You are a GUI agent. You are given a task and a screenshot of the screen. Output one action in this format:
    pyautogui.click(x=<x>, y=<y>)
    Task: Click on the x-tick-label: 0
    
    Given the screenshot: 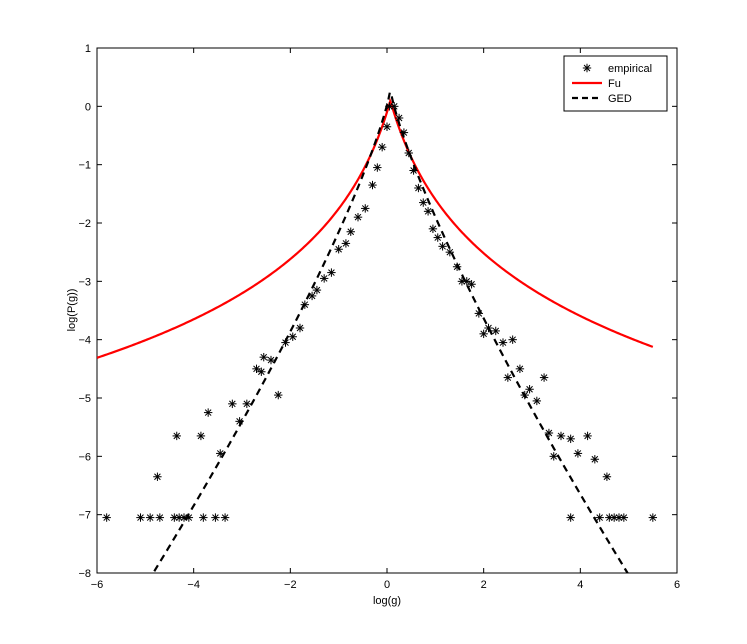 What is the action you would take?
    pyautogui.click(x=387, y=585)
    